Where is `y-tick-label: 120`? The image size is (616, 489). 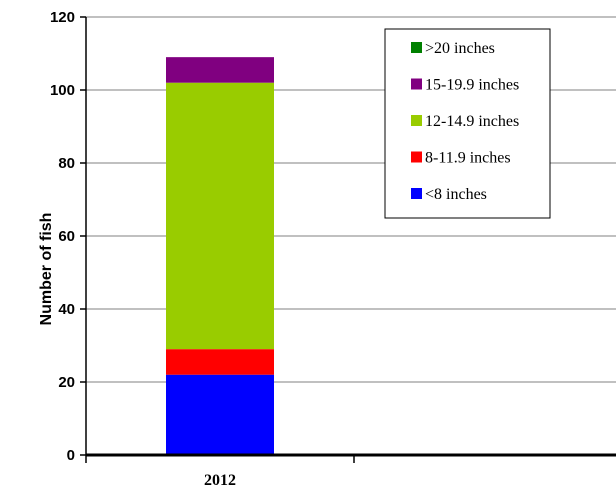 y-tick-label: 120 is located at coordinates (62, 17).